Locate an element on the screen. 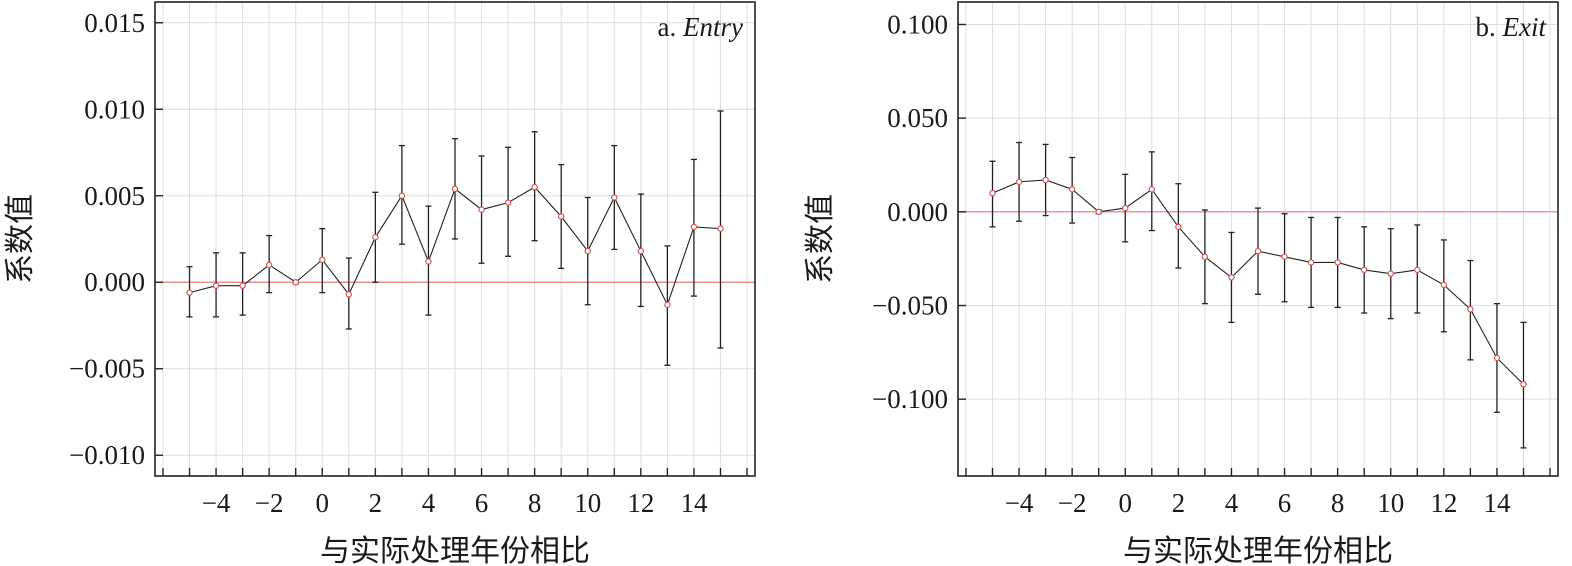 This screenshot has height=566, width=1572. panel-title: b. Exit is located at coordinates (1512, 27).